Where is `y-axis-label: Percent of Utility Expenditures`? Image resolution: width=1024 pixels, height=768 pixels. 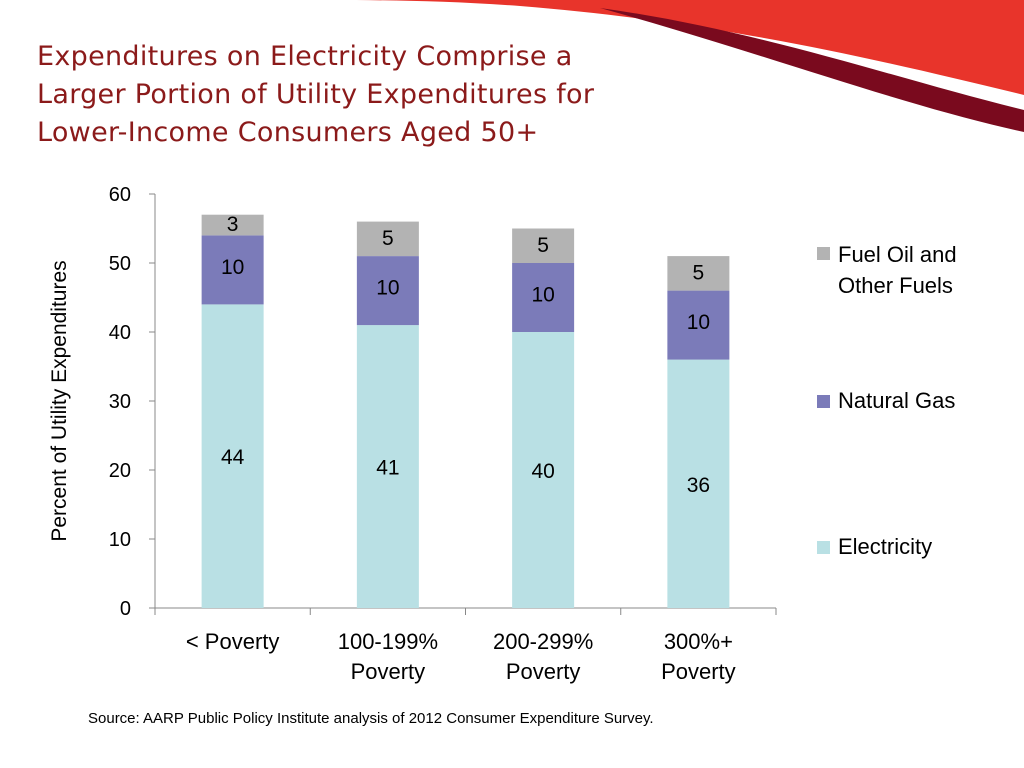
y-axis-label: Percent of Utility Expenditures is located at coordinates (59, 400).